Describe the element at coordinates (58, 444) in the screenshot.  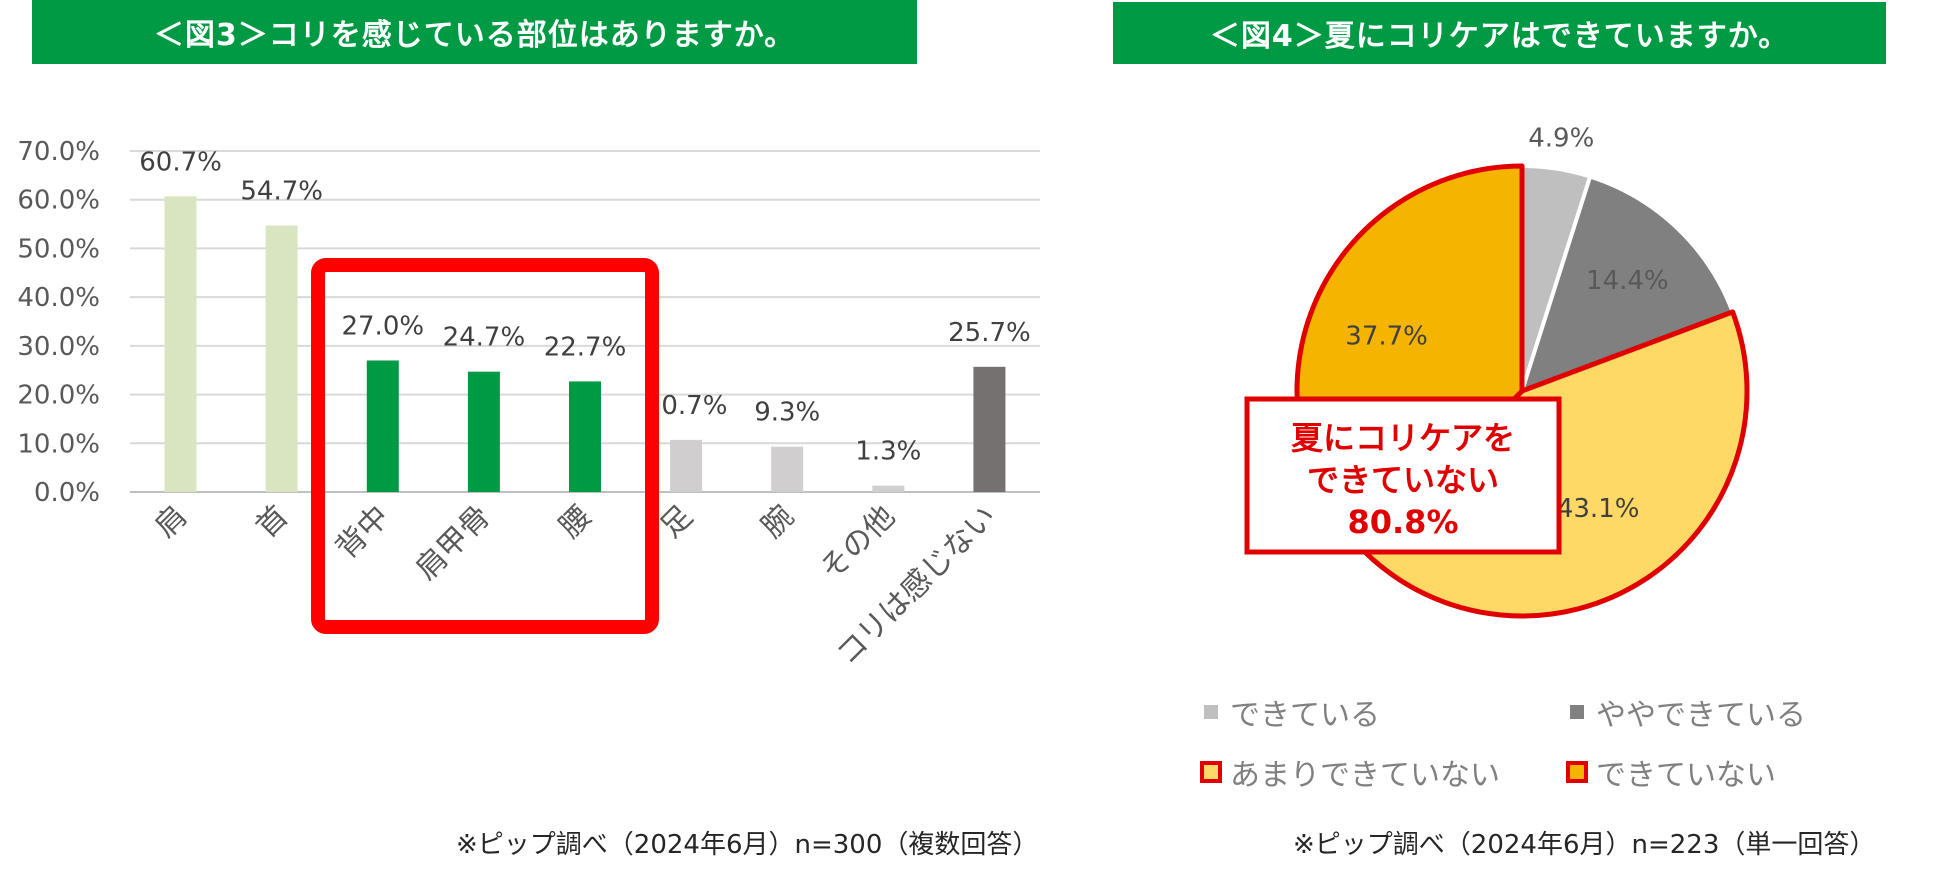
I see `y-tick-label: 10.0%` at that location.